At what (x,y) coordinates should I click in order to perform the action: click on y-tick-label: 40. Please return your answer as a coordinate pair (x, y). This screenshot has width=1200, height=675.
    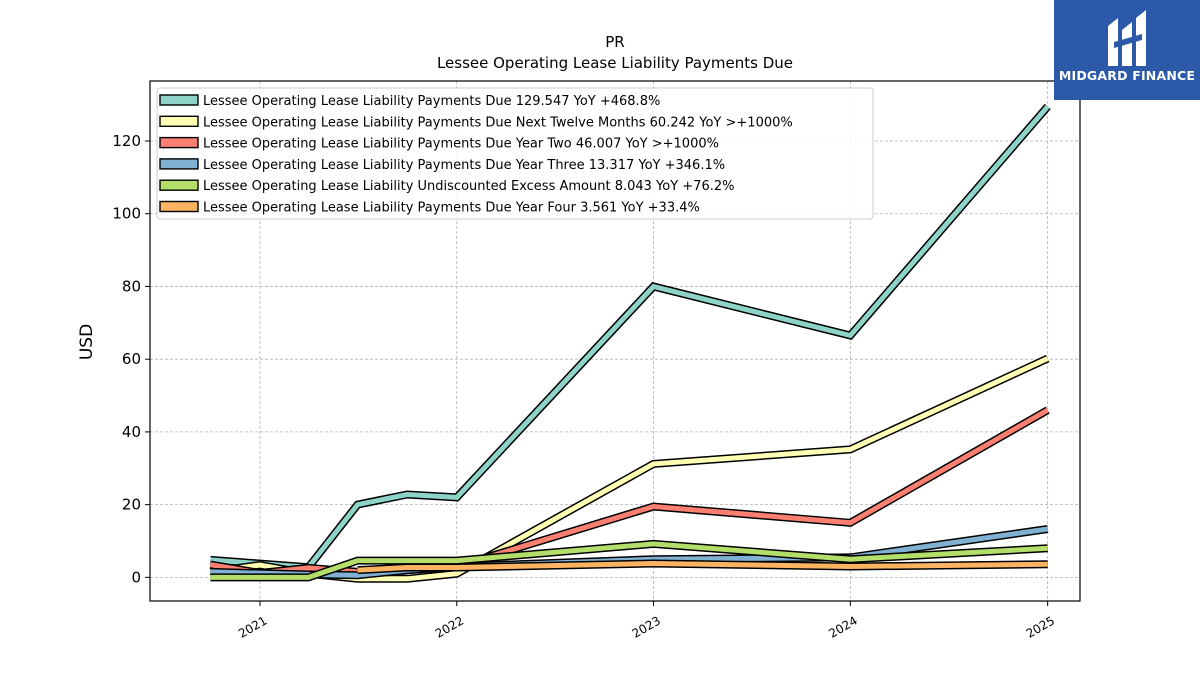
    Looking at the image, I should click on (131, 432).